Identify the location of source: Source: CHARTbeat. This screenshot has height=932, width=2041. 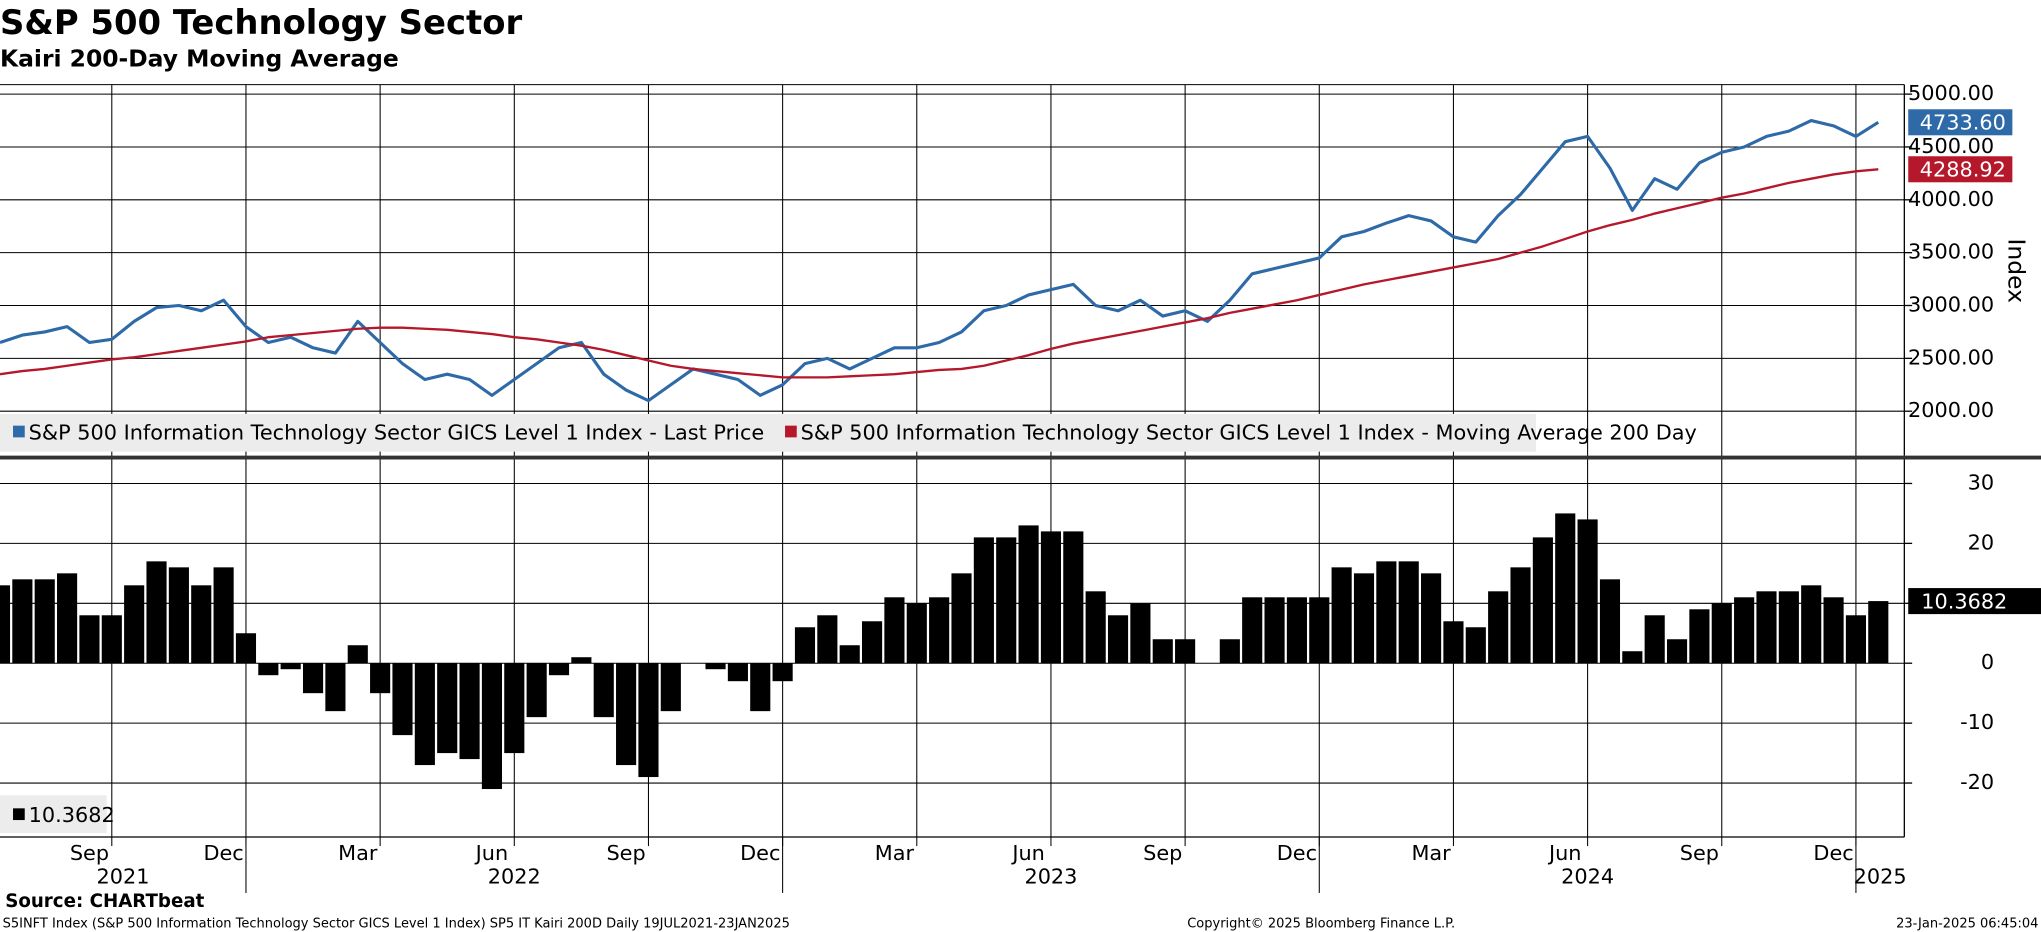
(104, 901).